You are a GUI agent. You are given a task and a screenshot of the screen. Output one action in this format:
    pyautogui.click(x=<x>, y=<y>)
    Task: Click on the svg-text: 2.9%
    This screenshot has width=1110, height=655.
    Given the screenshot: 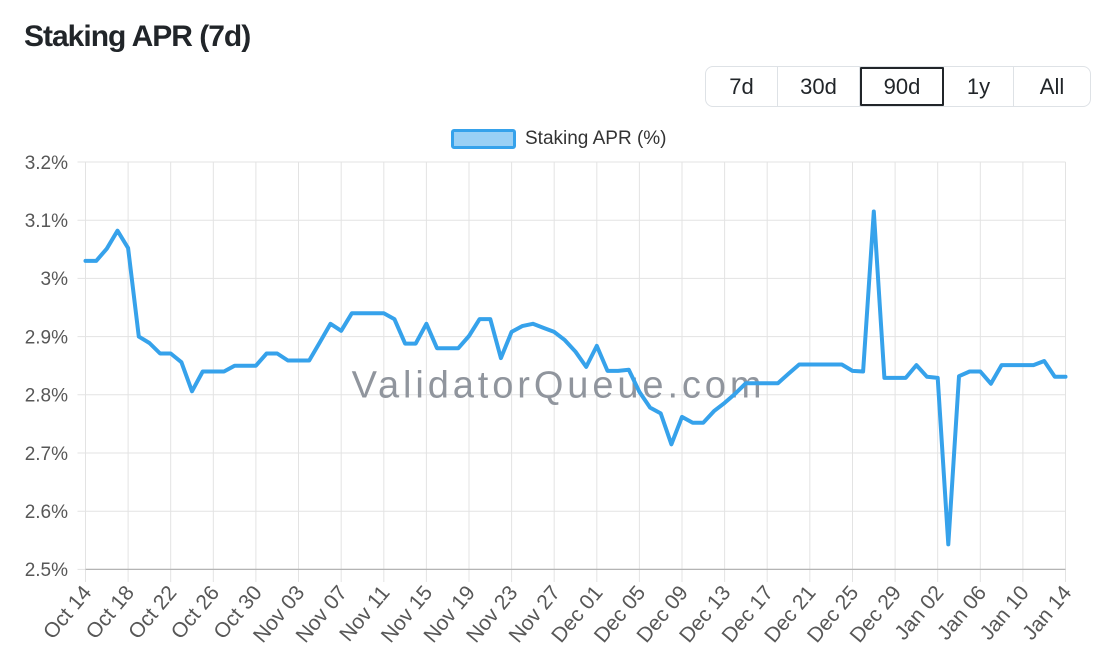 What is the action you would take?
    pyautogui.click(x=46, y=337)
    